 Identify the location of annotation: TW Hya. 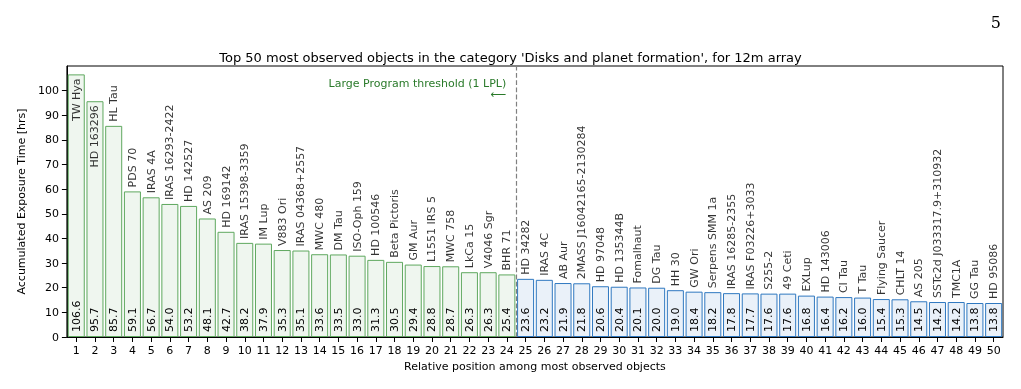
(76, 100).